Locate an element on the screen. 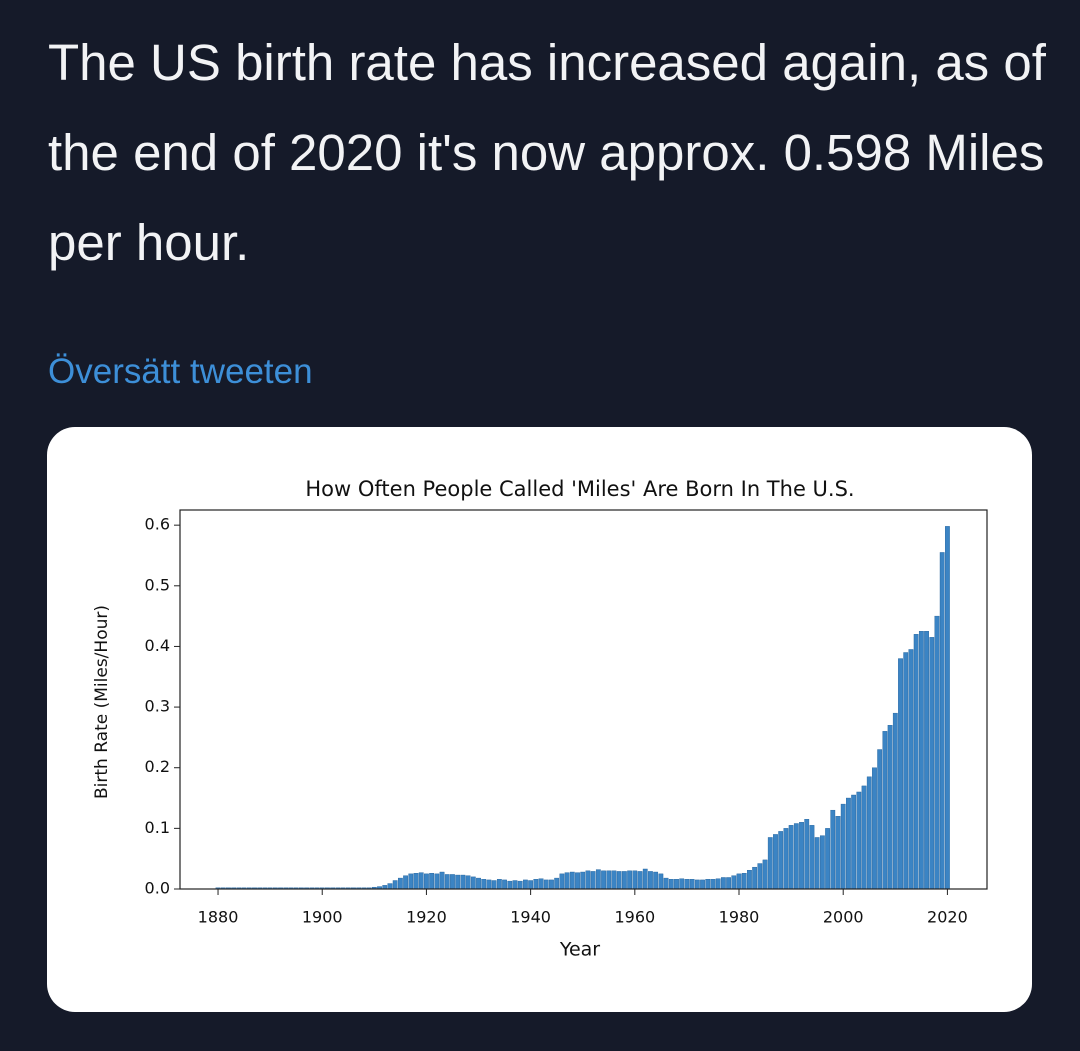 The height and width of the screenshot is (1051, 1080). x-tick-label: 2000 is located at coordinates (843, 917).